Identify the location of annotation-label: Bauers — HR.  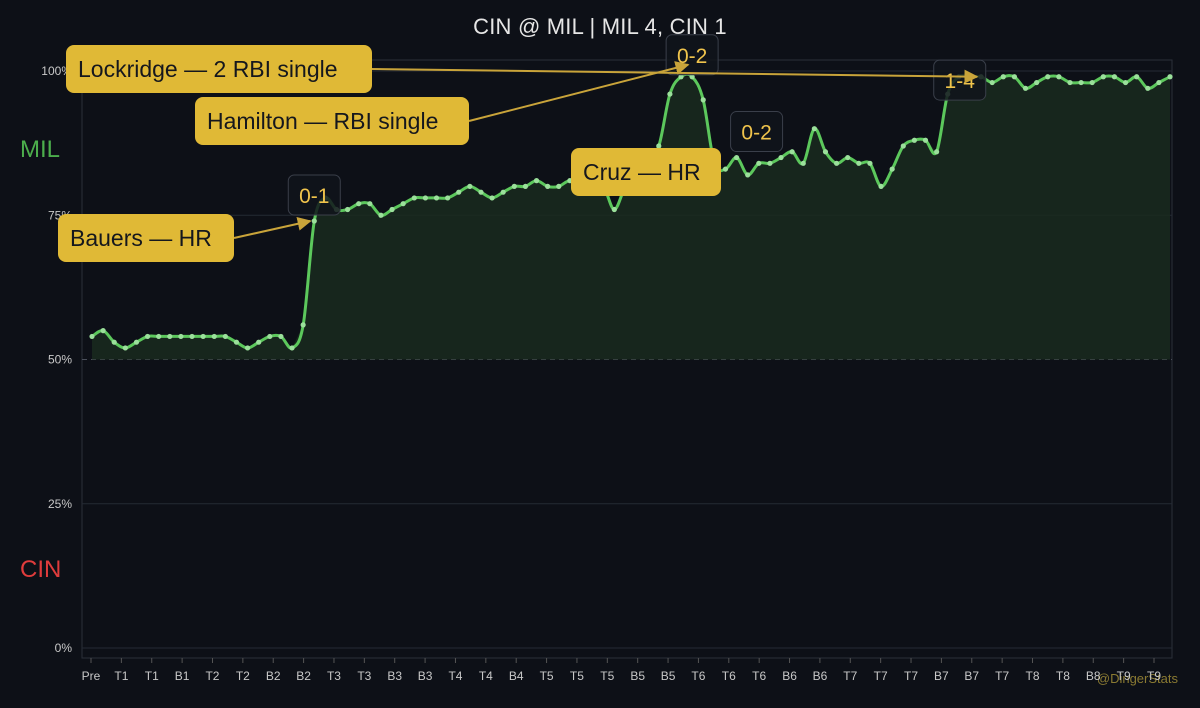
(141, 238).